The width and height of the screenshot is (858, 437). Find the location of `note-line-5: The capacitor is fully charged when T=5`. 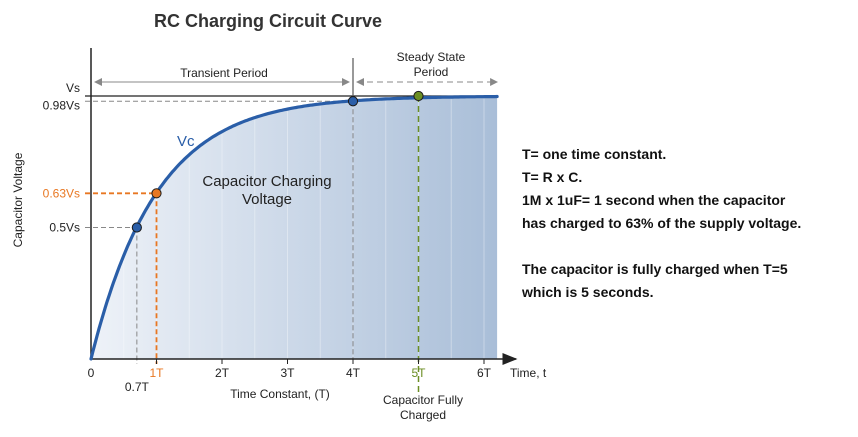

note-line-5: The capacitor is fully charged when T=5 is located at coordinates (655, 269).